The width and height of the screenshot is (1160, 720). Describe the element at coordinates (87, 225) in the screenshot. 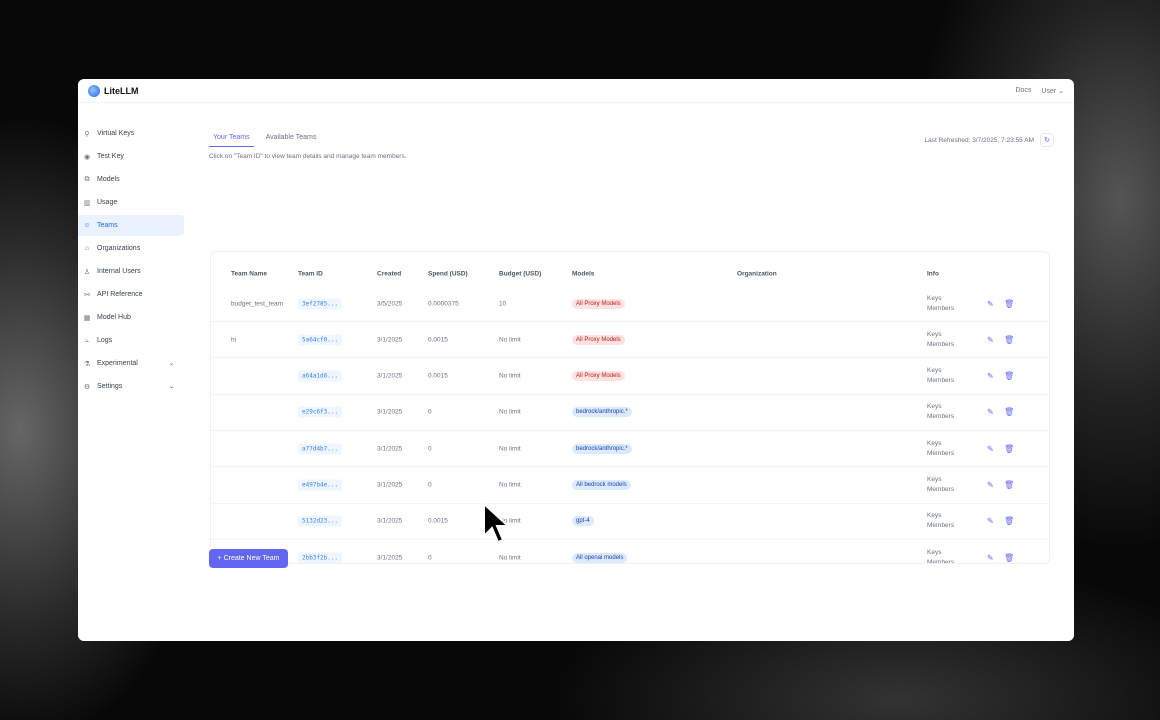

I see `team-icon: ☺` at that location.